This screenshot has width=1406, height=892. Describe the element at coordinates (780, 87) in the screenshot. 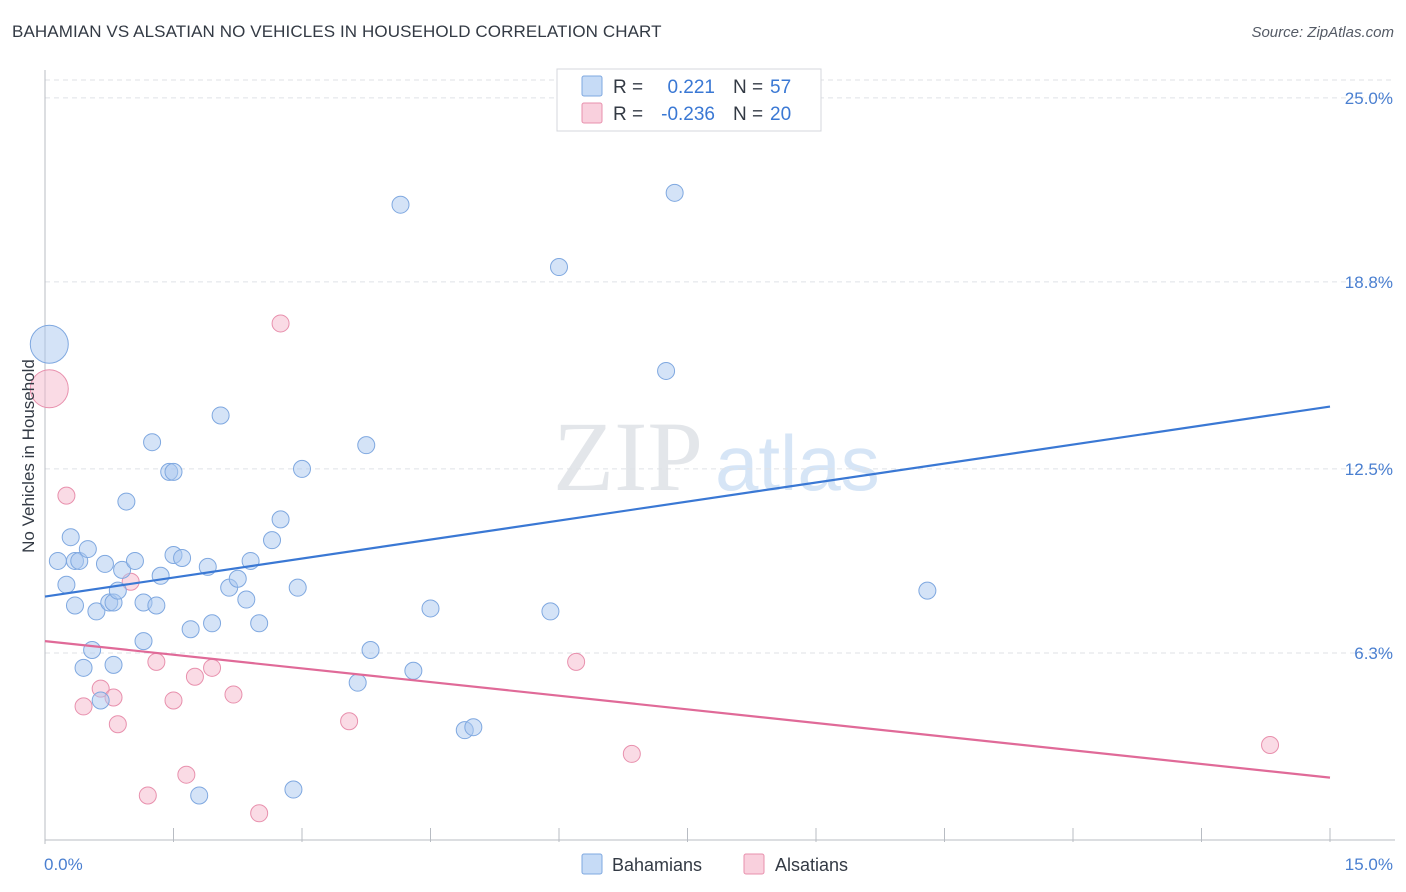

I see `legend-n-value-1: 57` at that location.